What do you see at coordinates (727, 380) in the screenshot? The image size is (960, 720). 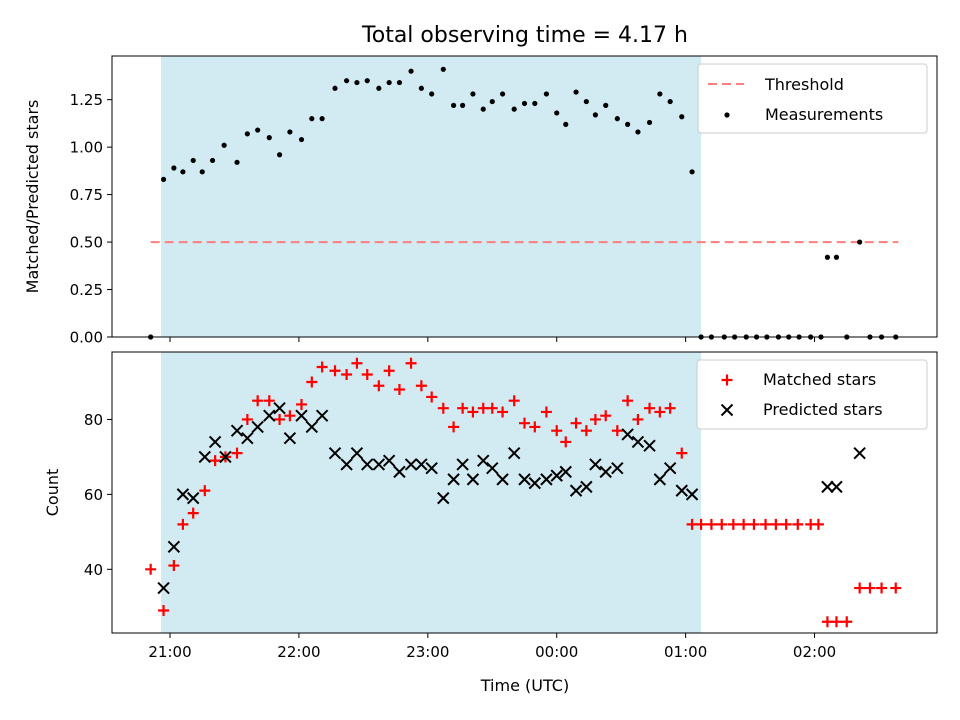 I see `legend-matched-swatch` at bounding box center [727, 380].